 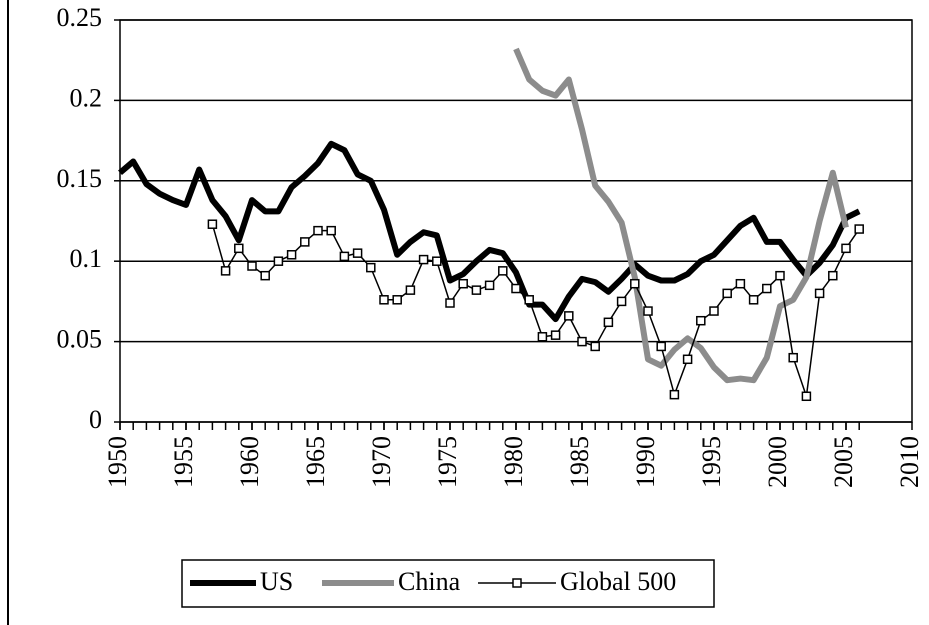 I want to click on x-tick-label: 1990, so click(x=645, y=462).